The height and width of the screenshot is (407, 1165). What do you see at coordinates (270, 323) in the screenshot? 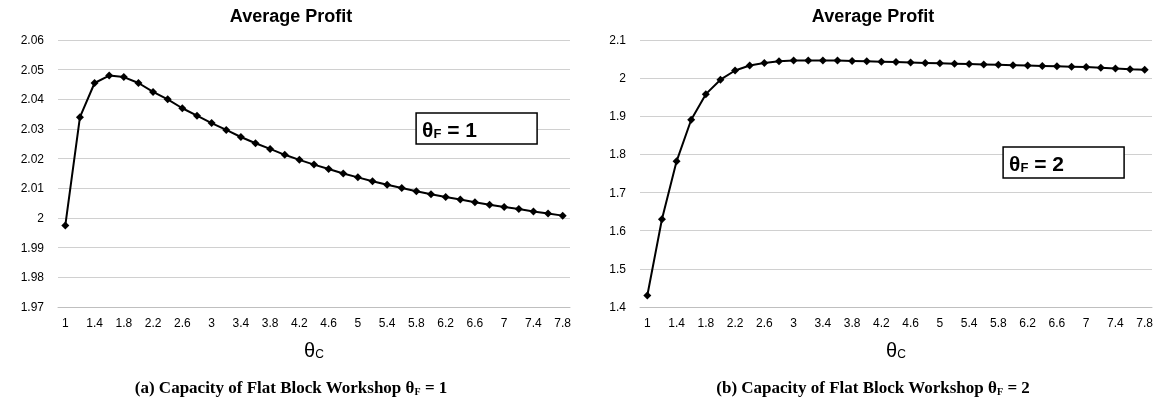
I see `x-tick-label: 3.8` at bounding box center [270, 323].